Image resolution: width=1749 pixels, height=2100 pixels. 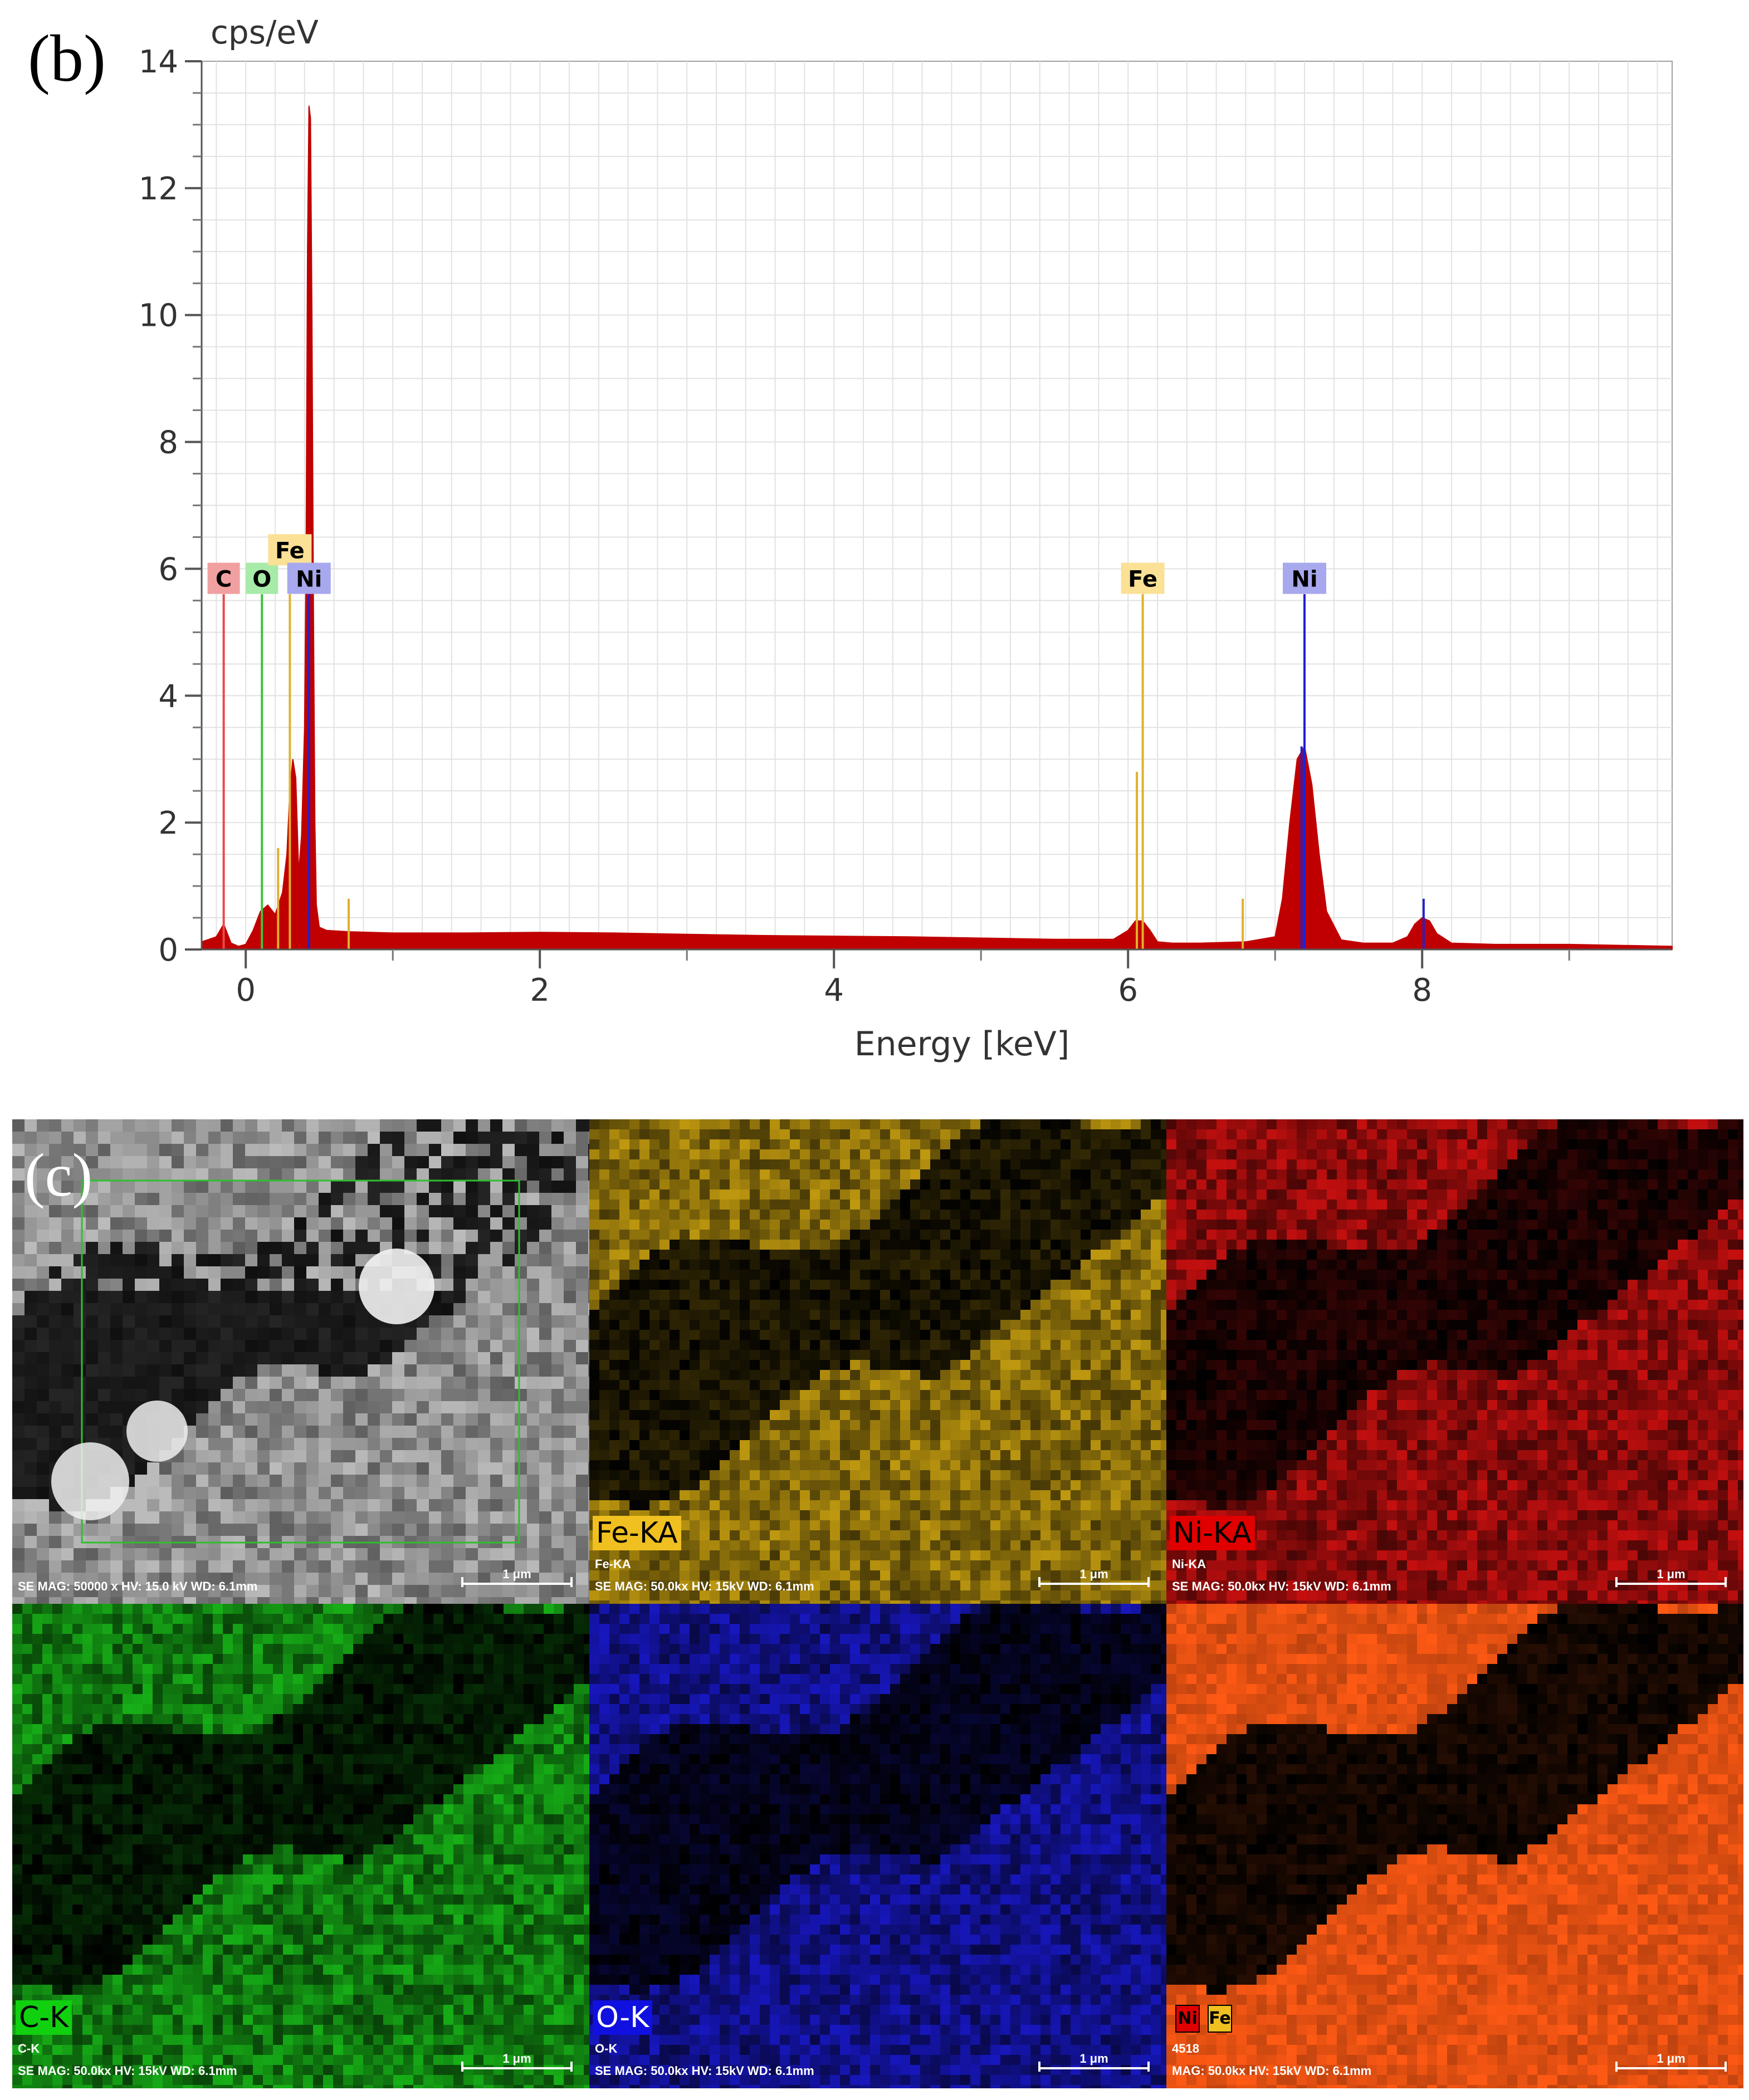 What do you see at coordinates (1189, 1564) in the screenshot?
I see `map-sublabel: Ni-KA` at bounding box center [1189, 1564].